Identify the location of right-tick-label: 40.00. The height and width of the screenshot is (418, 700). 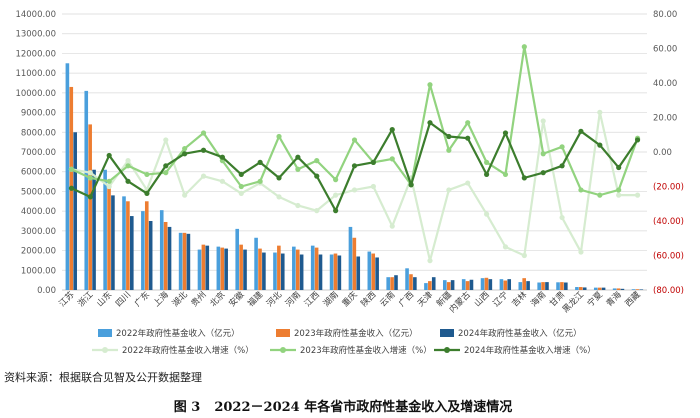
(665, 84).